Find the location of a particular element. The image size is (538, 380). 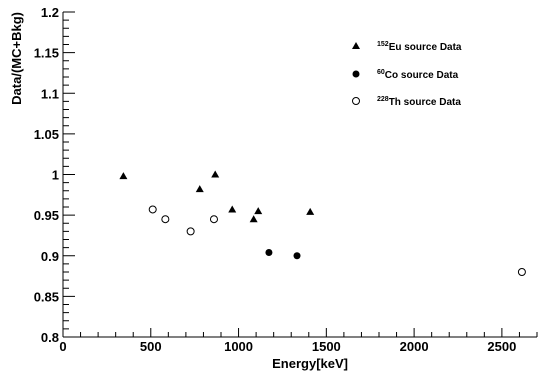

x-tick-label: 2500 is located at coordinates (501, 346).